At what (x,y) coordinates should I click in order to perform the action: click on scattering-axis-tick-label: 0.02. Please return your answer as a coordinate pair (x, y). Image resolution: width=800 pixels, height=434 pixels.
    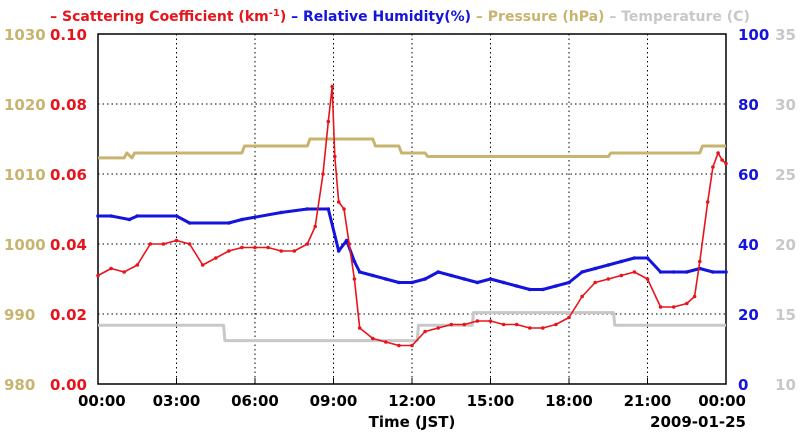
    Looking at the image, I should click on (68, 315).